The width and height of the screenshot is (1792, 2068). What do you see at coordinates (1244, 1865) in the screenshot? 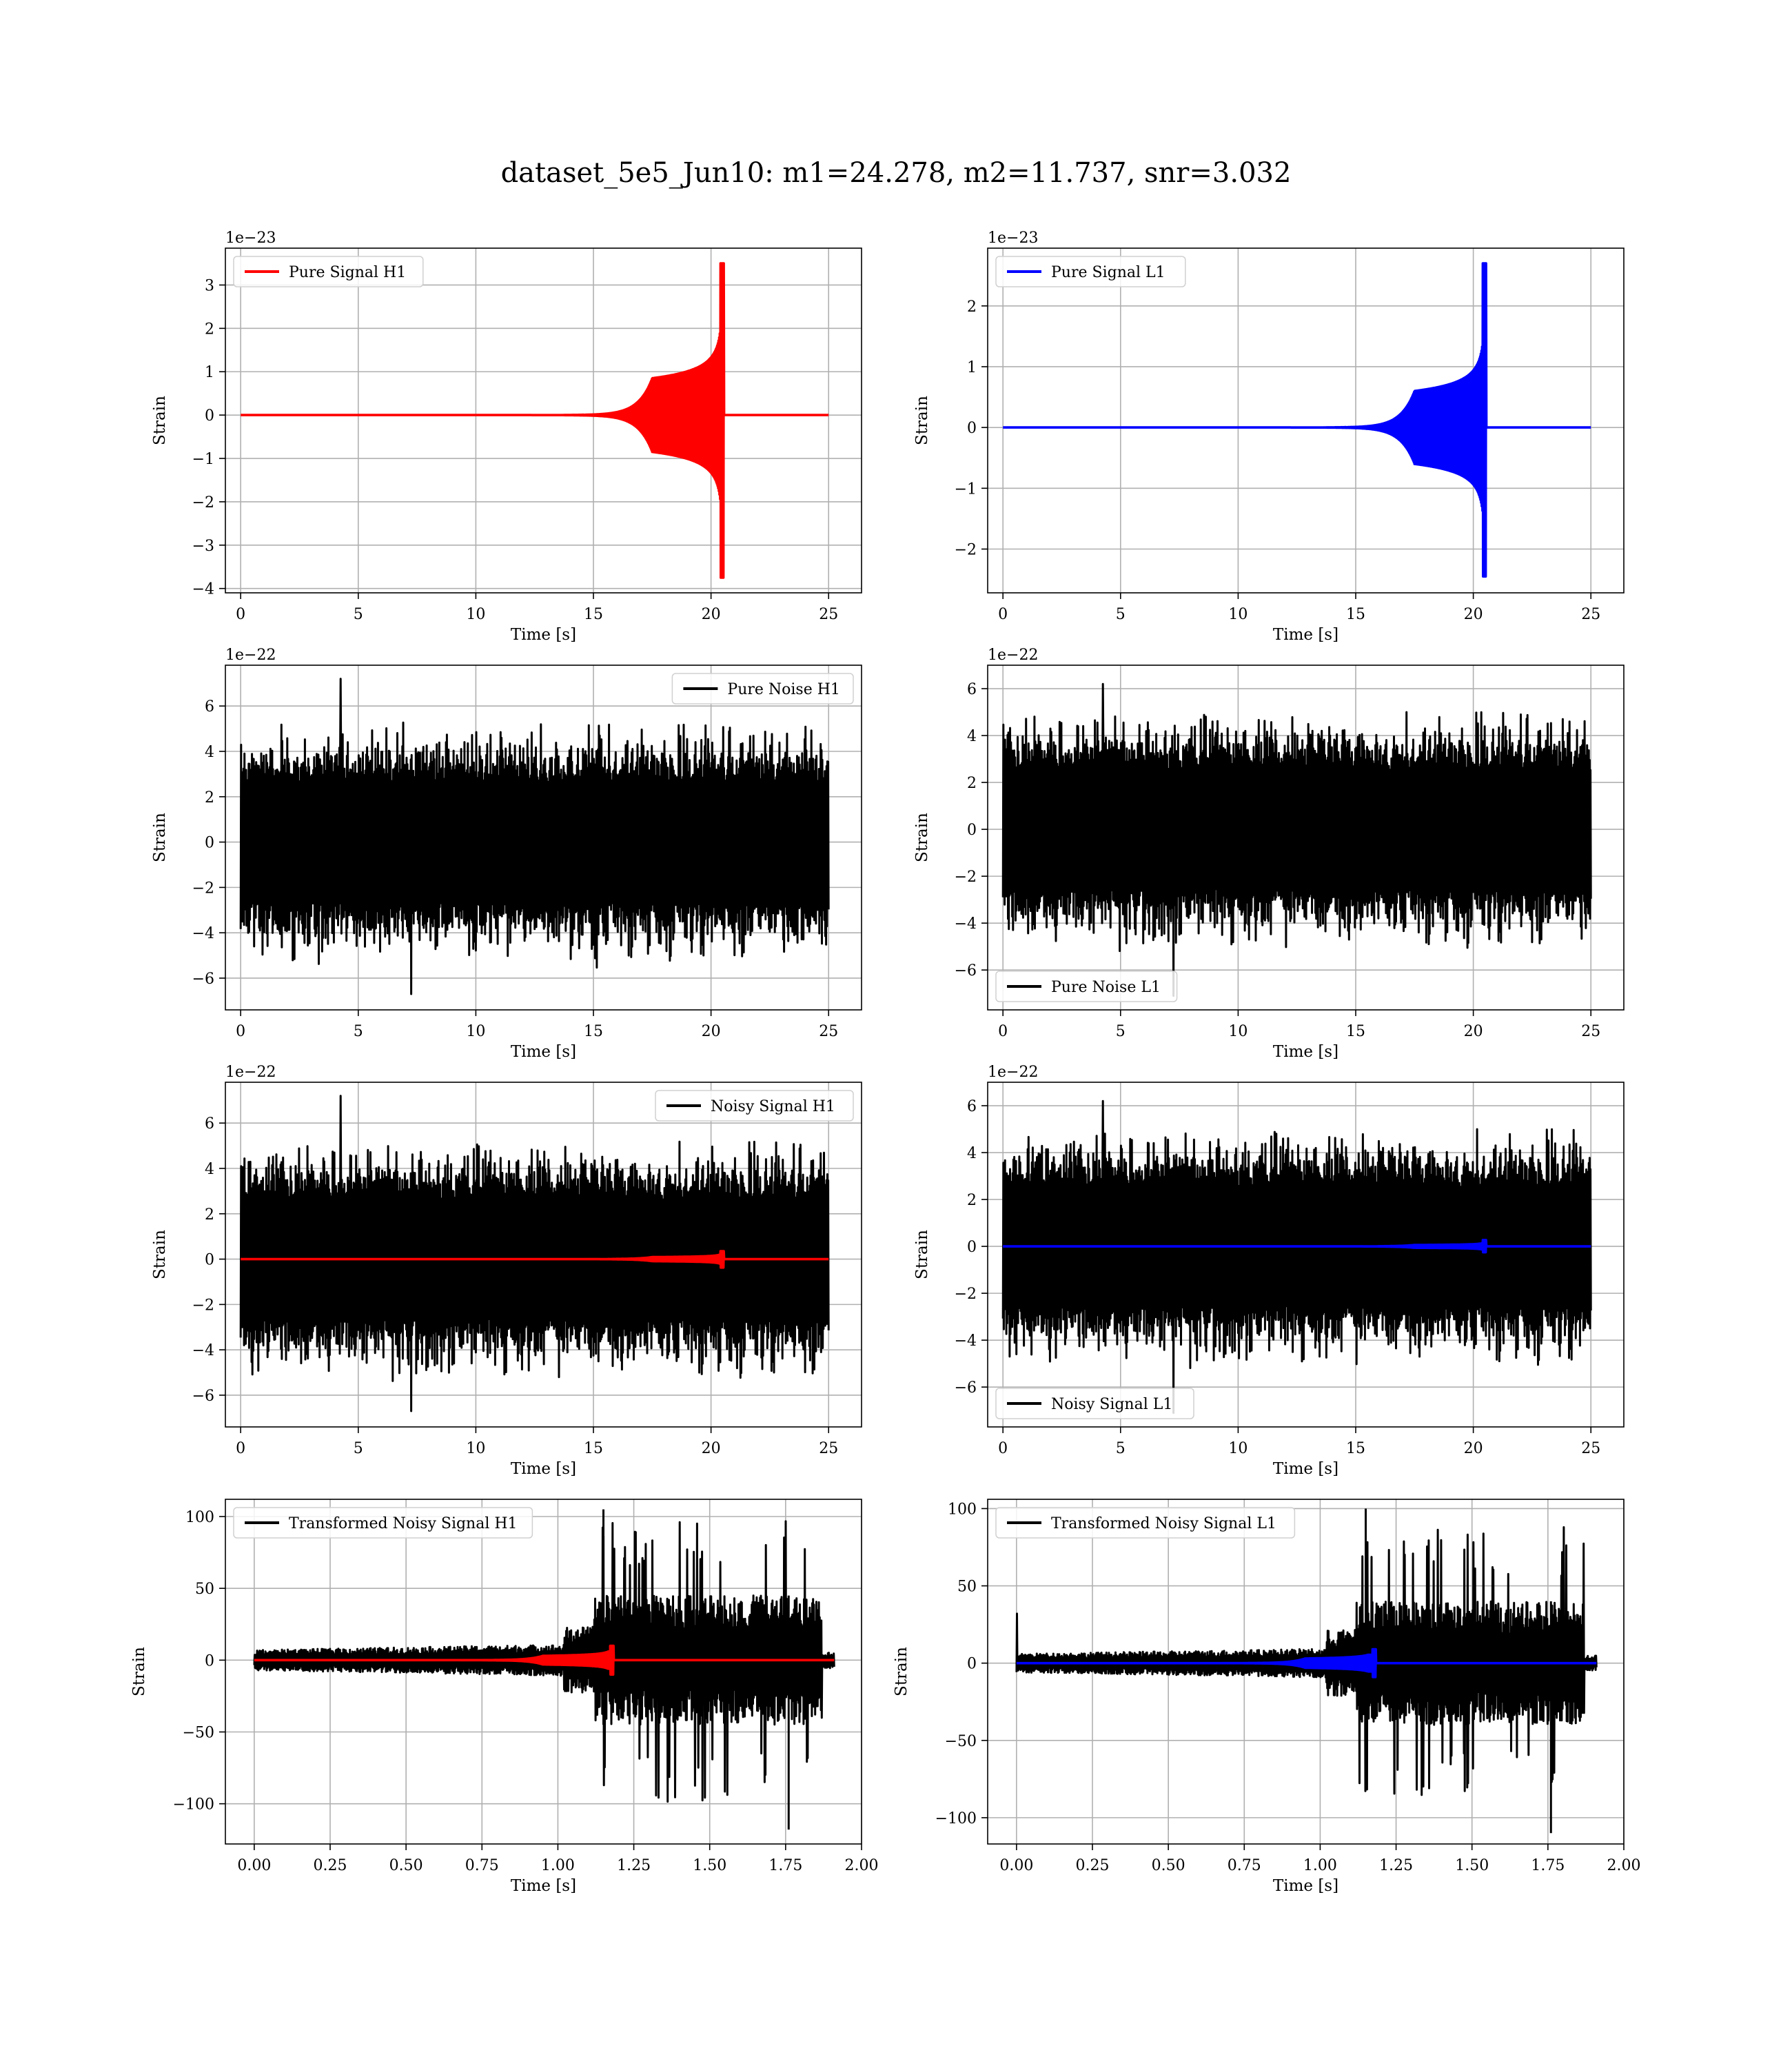
I see `x-tick-label: 0.75` at bounding box center [1244, 1865].